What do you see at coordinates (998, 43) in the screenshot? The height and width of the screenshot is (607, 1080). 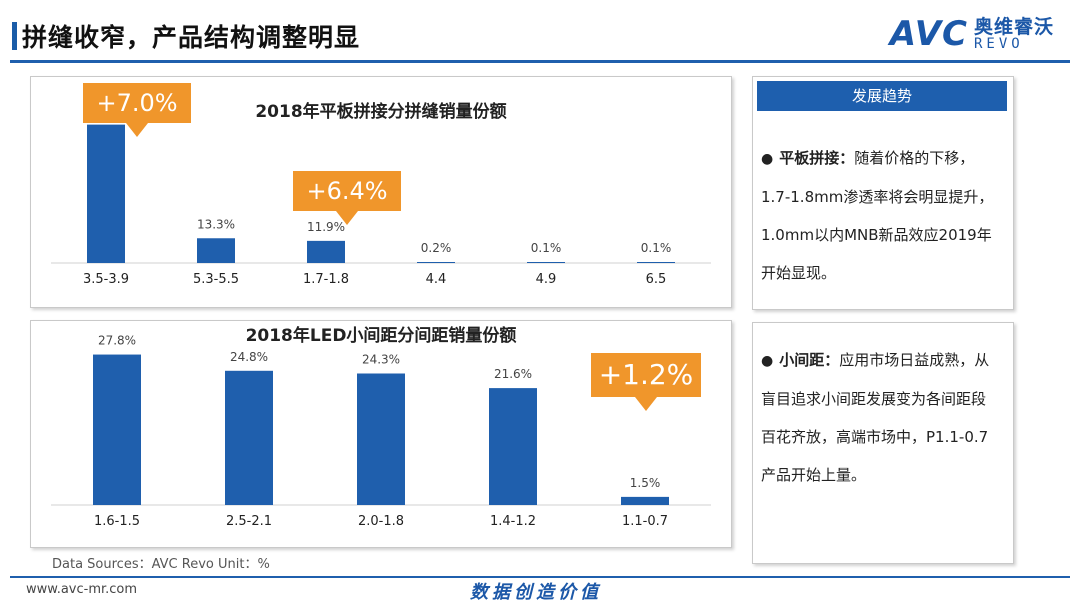 I see `logo-en-text: REVO` at bounding box center [998, 43].